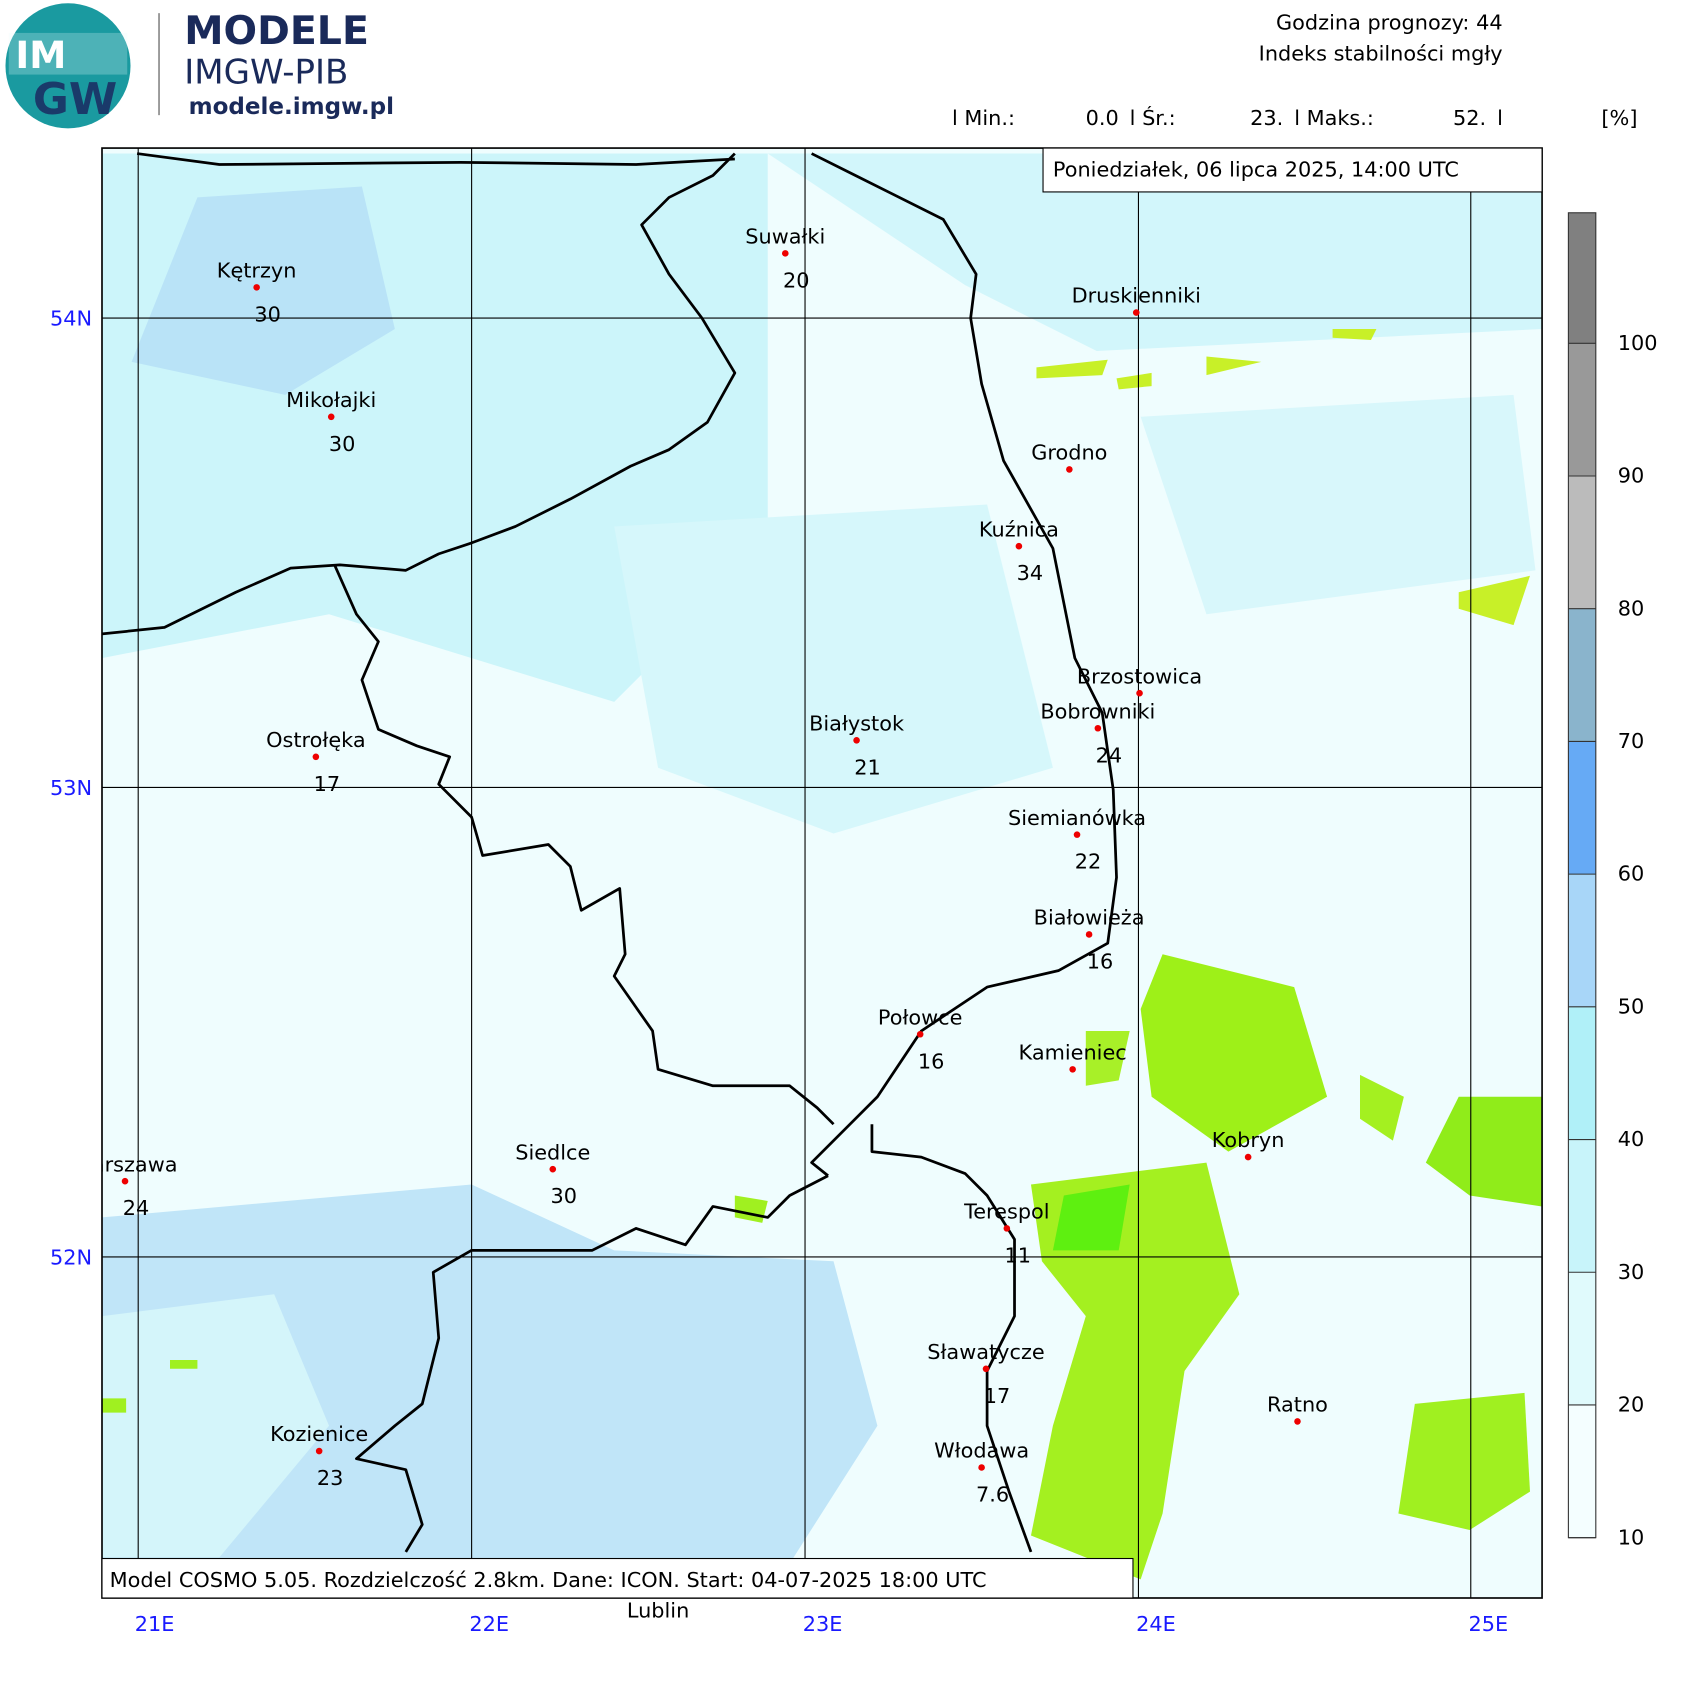 The image size is (1700, 1700). I want to click on brand-sub: IMGW-PIB, so click(266, 72).